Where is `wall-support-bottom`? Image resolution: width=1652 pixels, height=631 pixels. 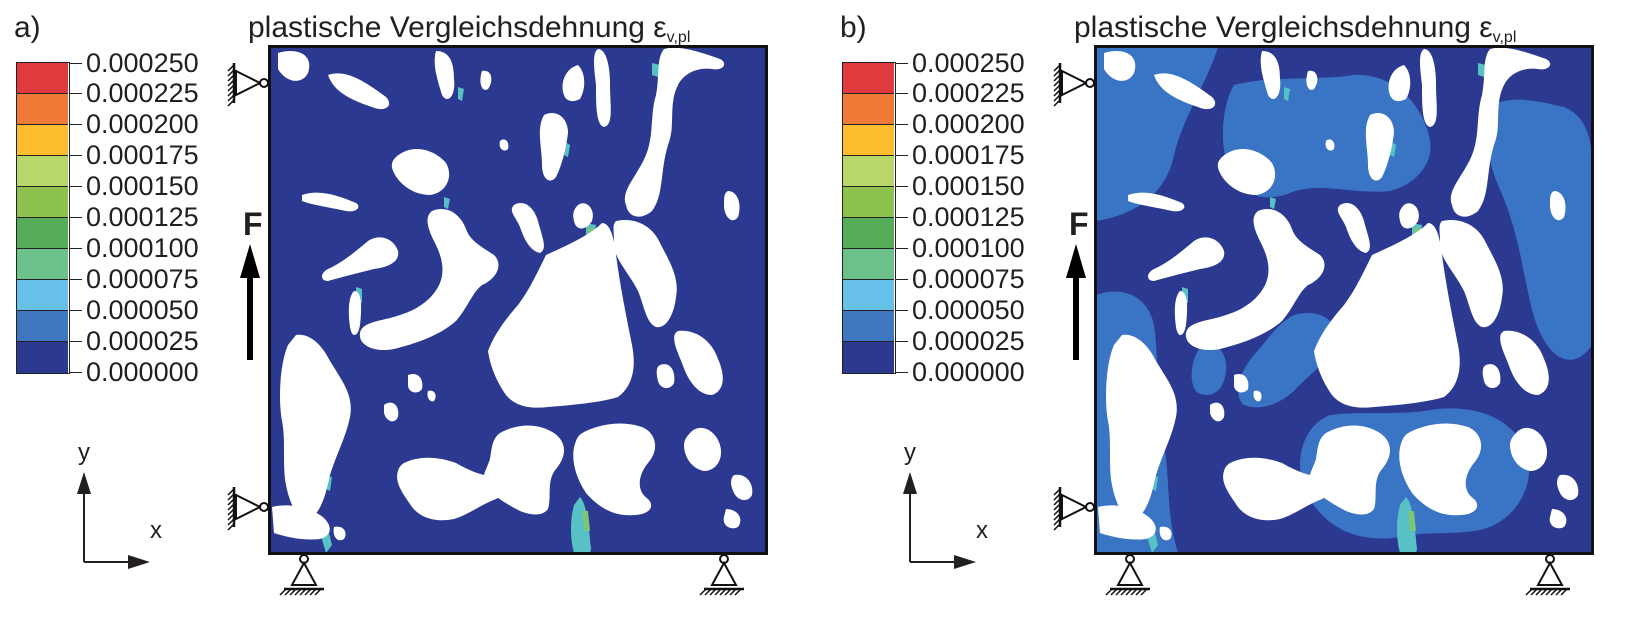
wall-support-bottom is located at coordinates (248, 509).